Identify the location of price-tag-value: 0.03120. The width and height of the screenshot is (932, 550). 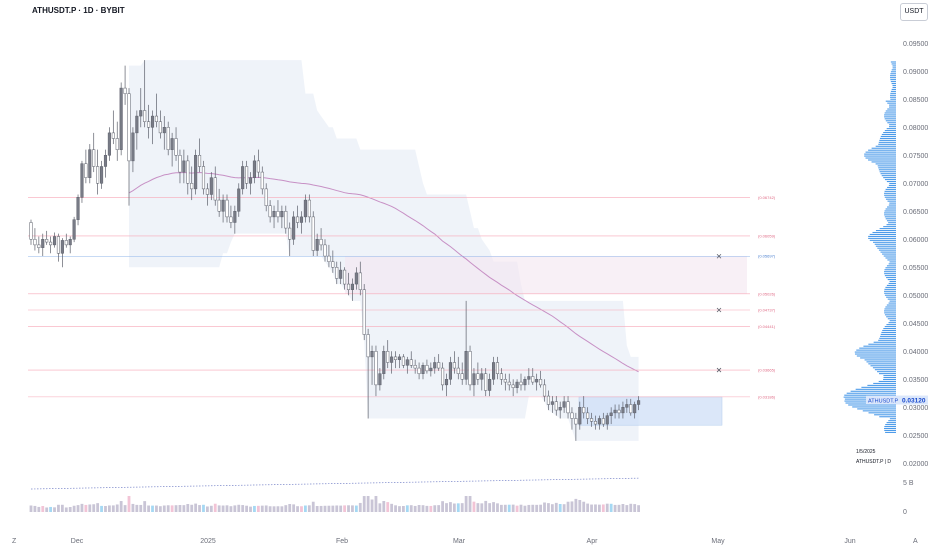
(914, 401).